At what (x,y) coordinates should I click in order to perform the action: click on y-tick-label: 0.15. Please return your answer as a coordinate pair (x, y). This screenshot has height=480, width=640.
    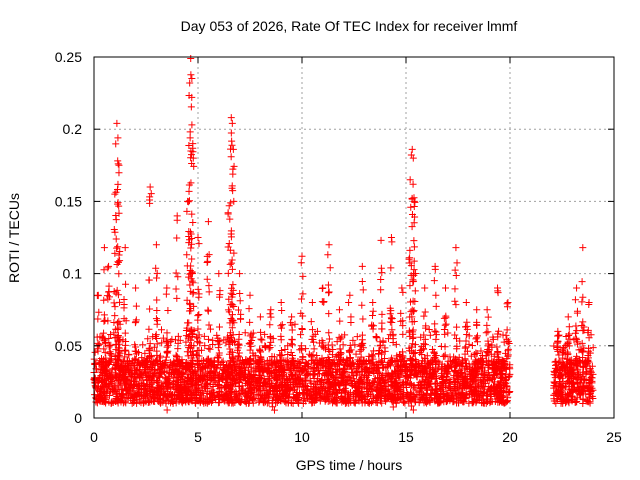
    Looking at the image, I should click on (68, 201).